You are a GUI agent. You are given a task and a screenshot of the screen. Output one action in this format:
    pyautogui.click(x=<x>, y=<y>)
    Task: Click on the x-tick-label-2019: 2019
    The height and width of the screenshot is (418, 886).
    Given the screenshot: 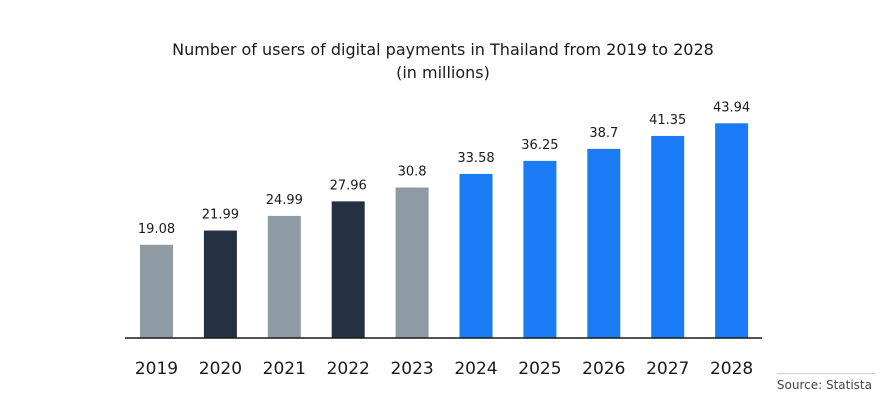 What is the action you would take?
    pyautogui.click(x=156, y=369)
    